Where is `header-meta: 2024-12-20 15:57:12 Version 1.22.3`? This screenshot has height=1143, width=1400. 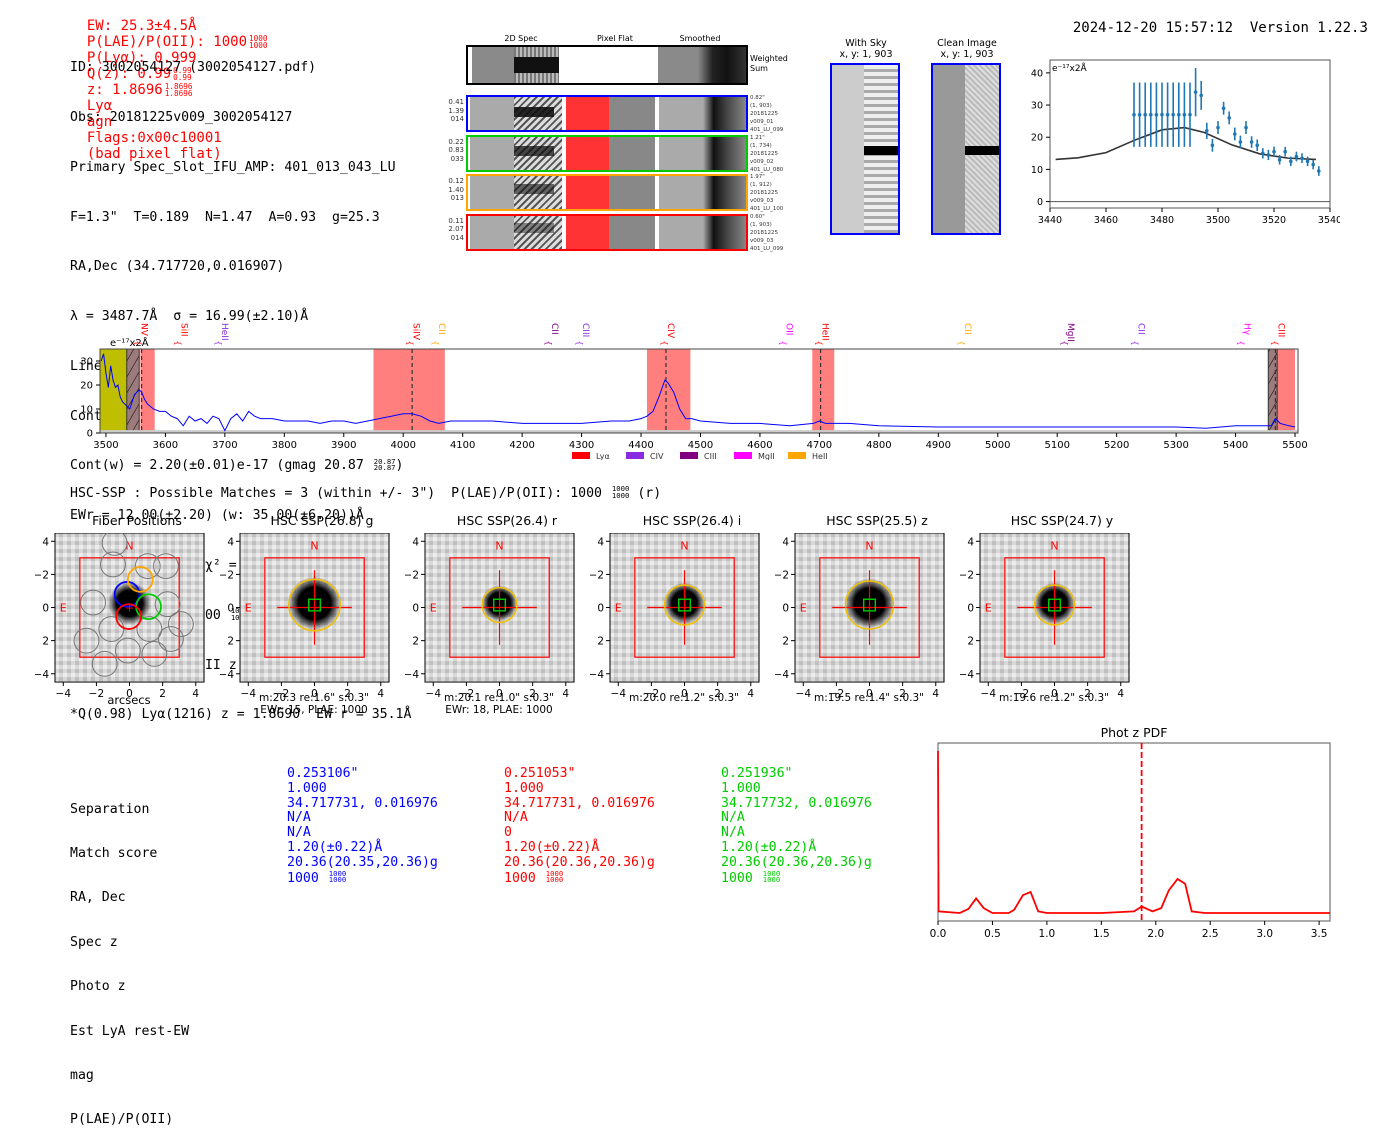
header-meta: 2024-12-20 15:57:12 Version 1.22.3 is located at coordinates (1212, 20).